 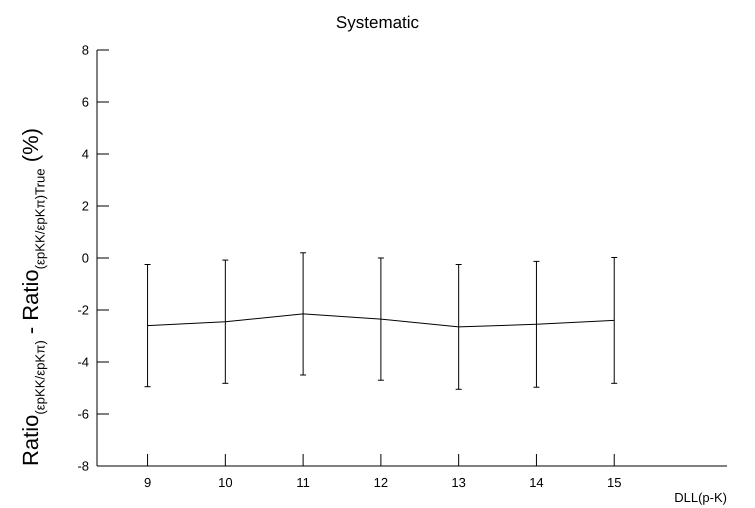 What do you see at coordinates (85, 102) in the screenshot?
I see `y-tick-label: 6` at bounding box center [85, 102].